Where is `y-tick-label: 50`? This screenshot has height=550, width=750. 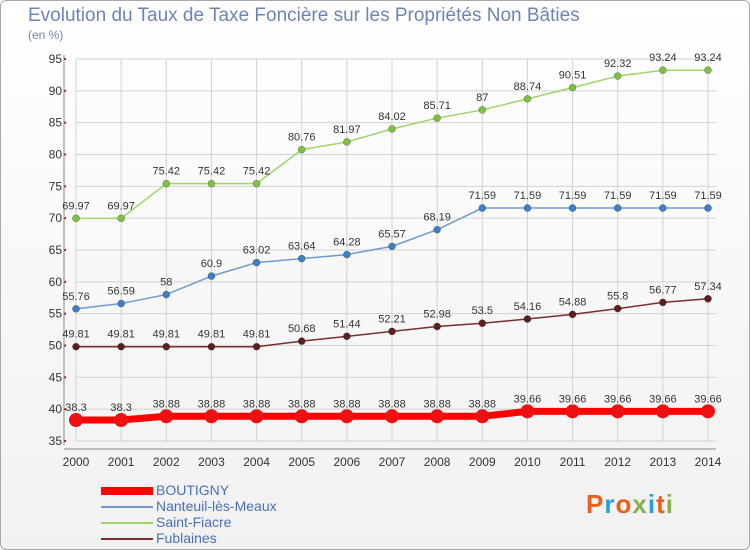
y-tick-label: 50 is located at coordinates (56, 346).